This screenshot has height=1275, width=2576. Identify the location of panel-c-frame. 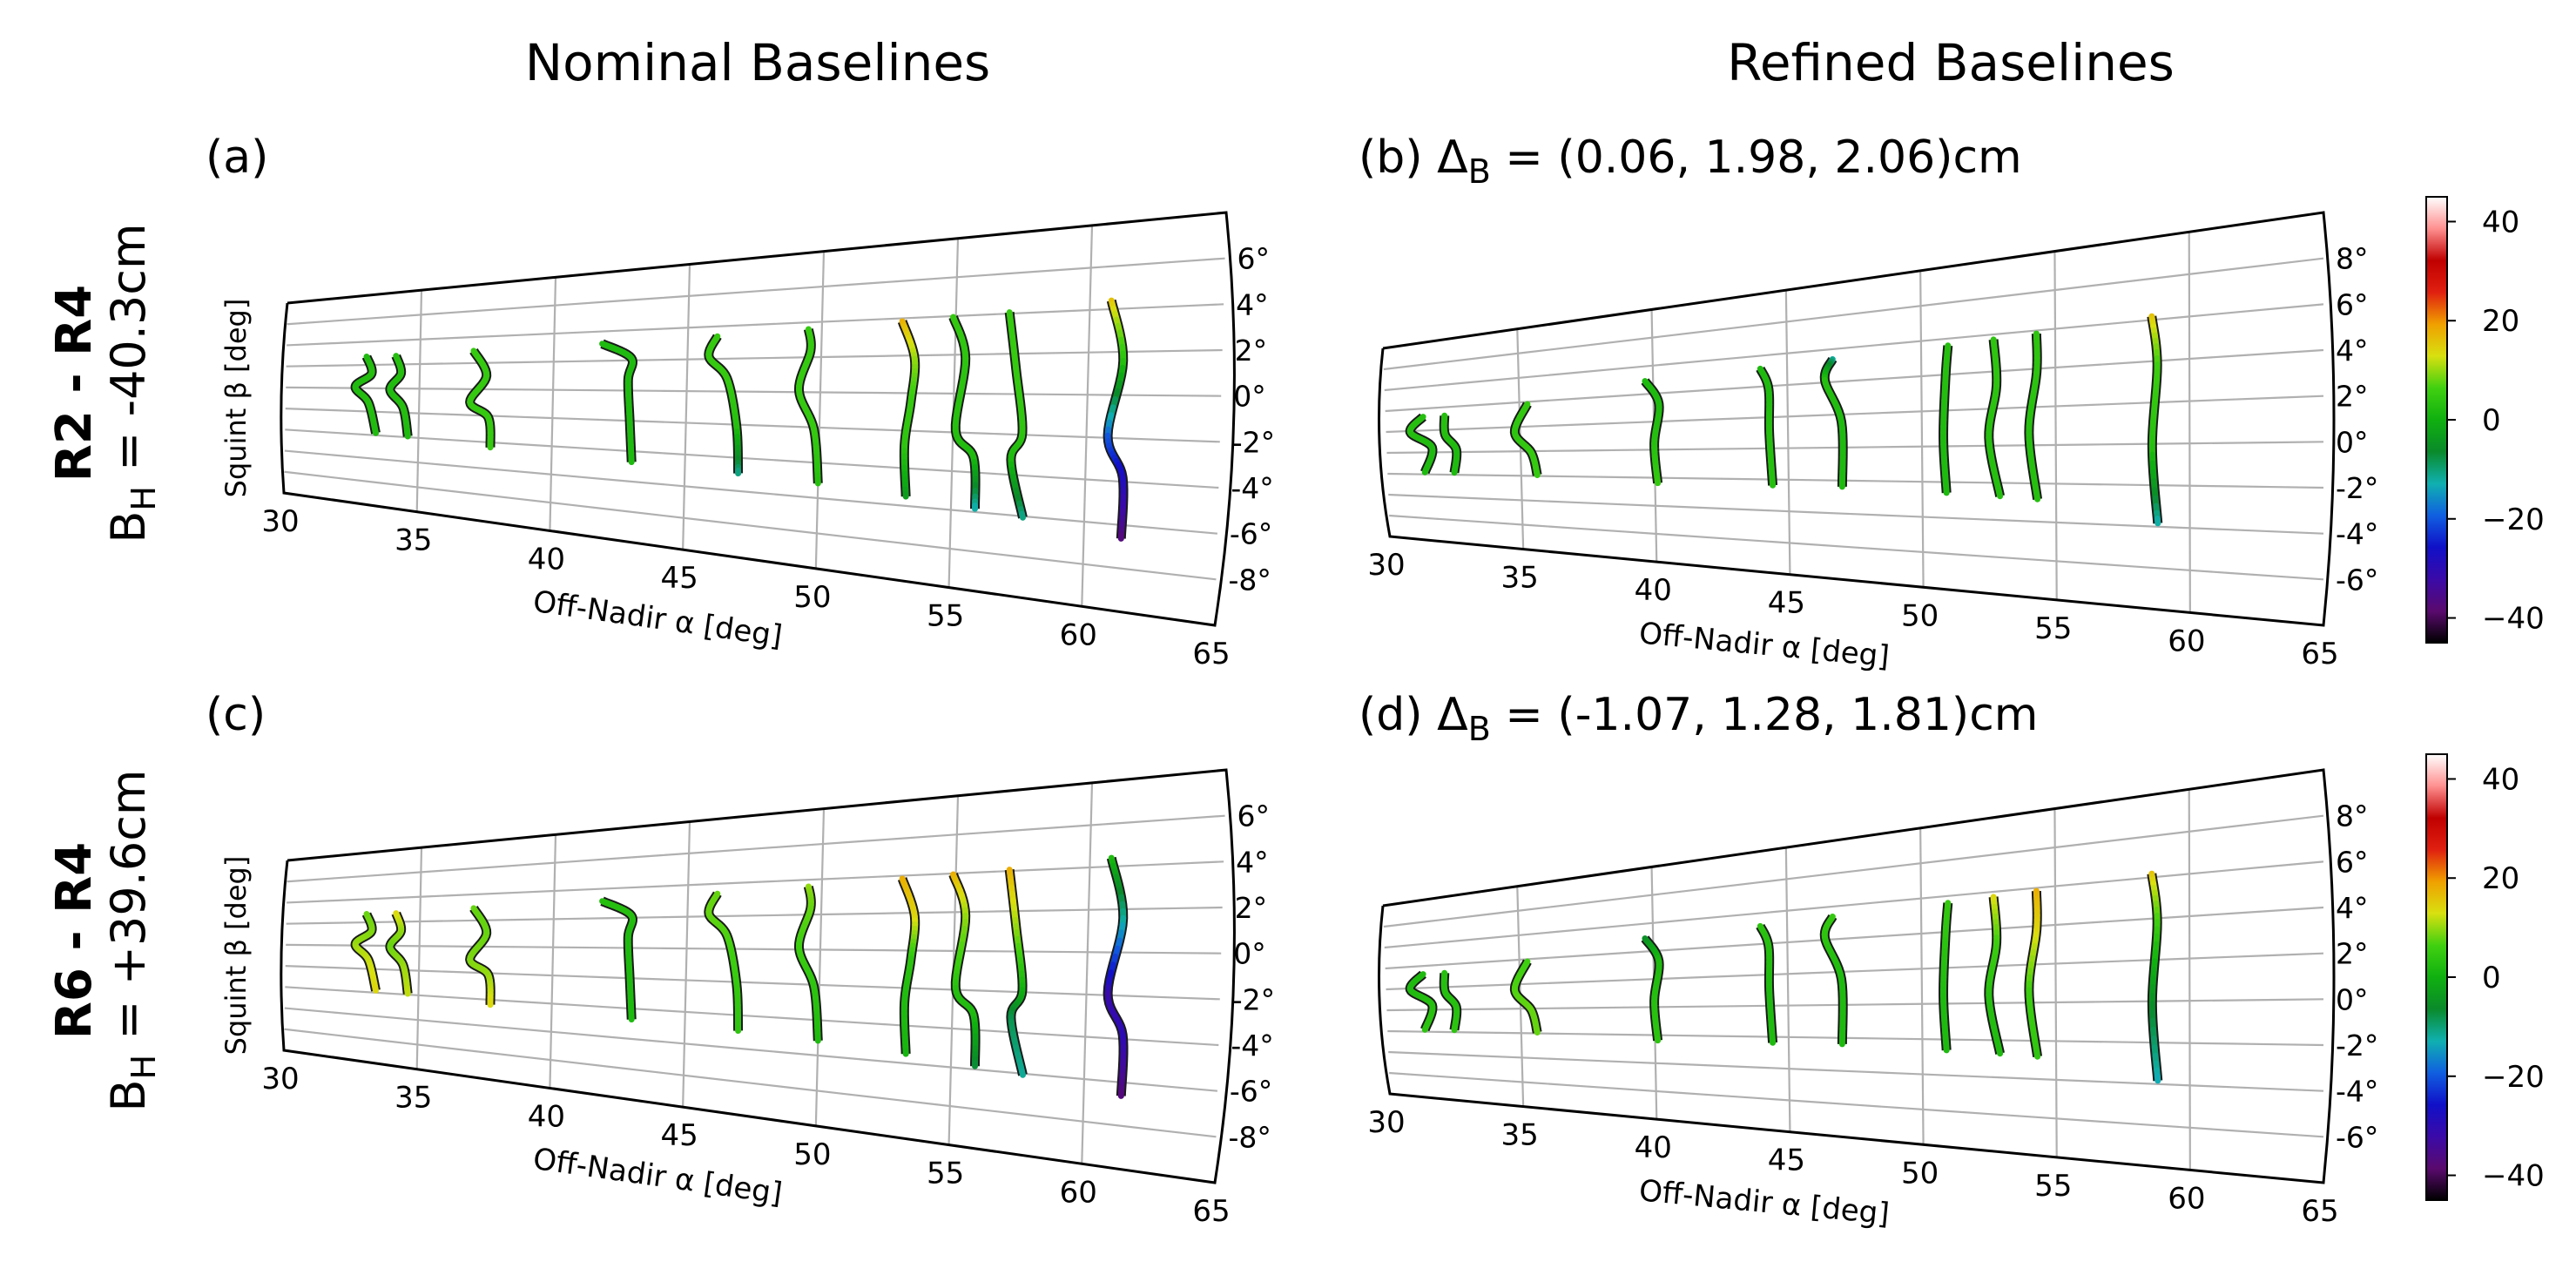
(758, 976).